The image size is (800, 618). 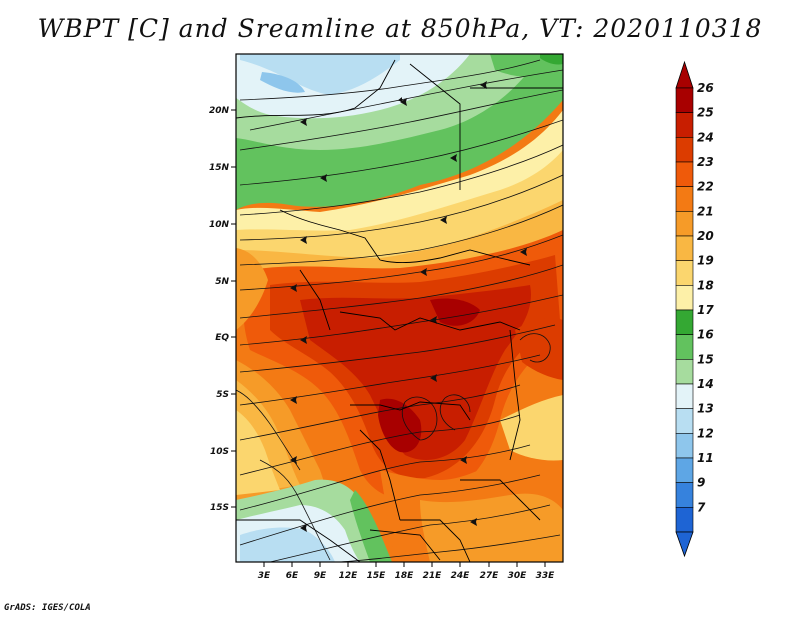 I want to click on lat-label-15s: 15S, so click(x=219, y=508).